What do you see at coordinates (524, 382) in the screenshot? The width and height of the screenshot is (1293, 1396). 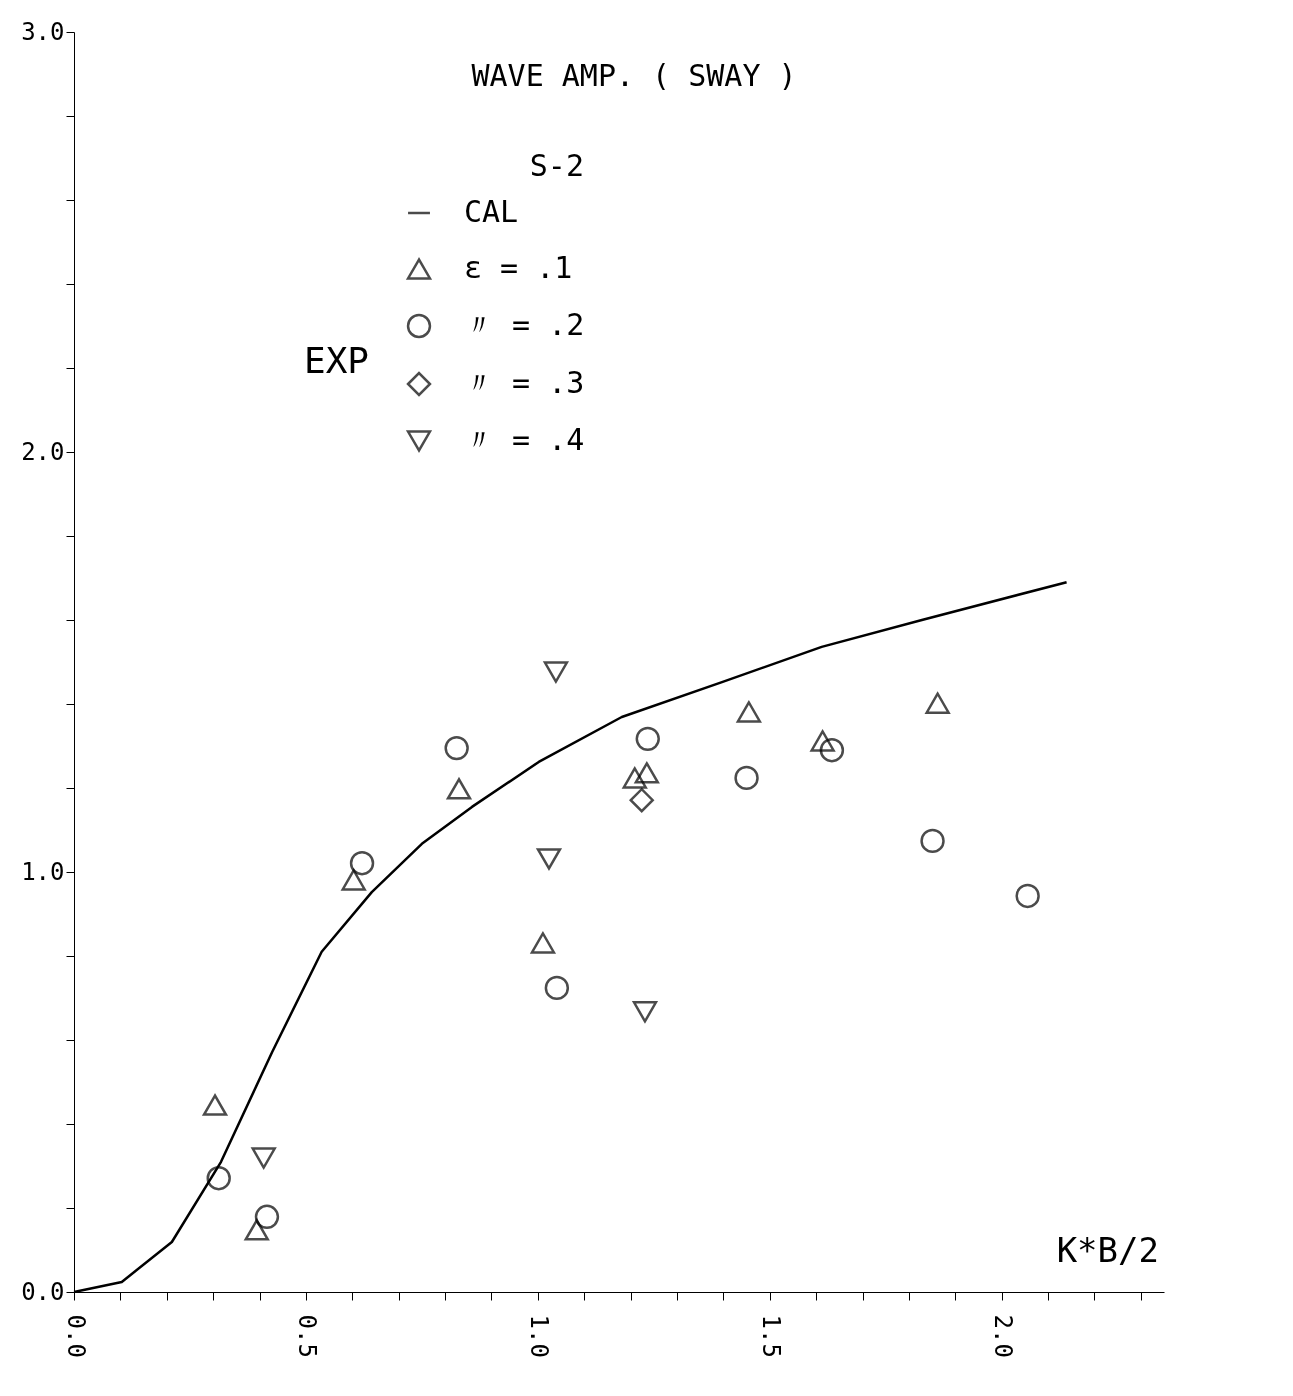 I see `legend-label: 〃 = .3` at bounding box center [524, 382].